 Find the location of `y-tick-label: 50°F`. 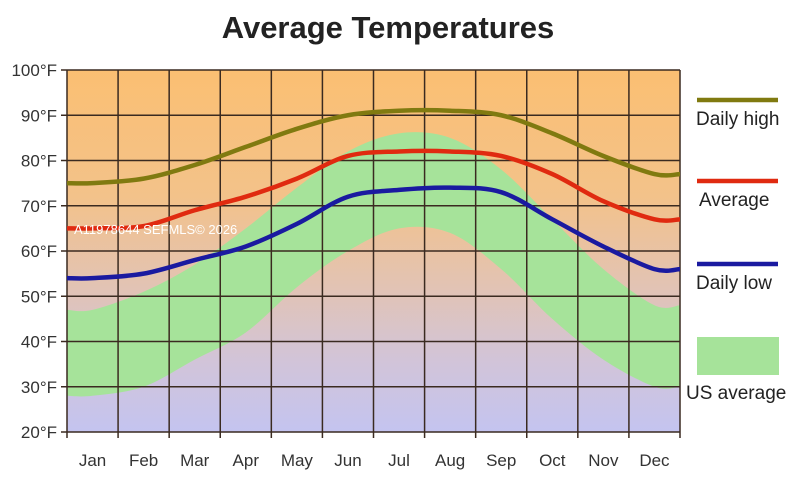

y-tick-label: 50°F is located at coordinates (39, 296).